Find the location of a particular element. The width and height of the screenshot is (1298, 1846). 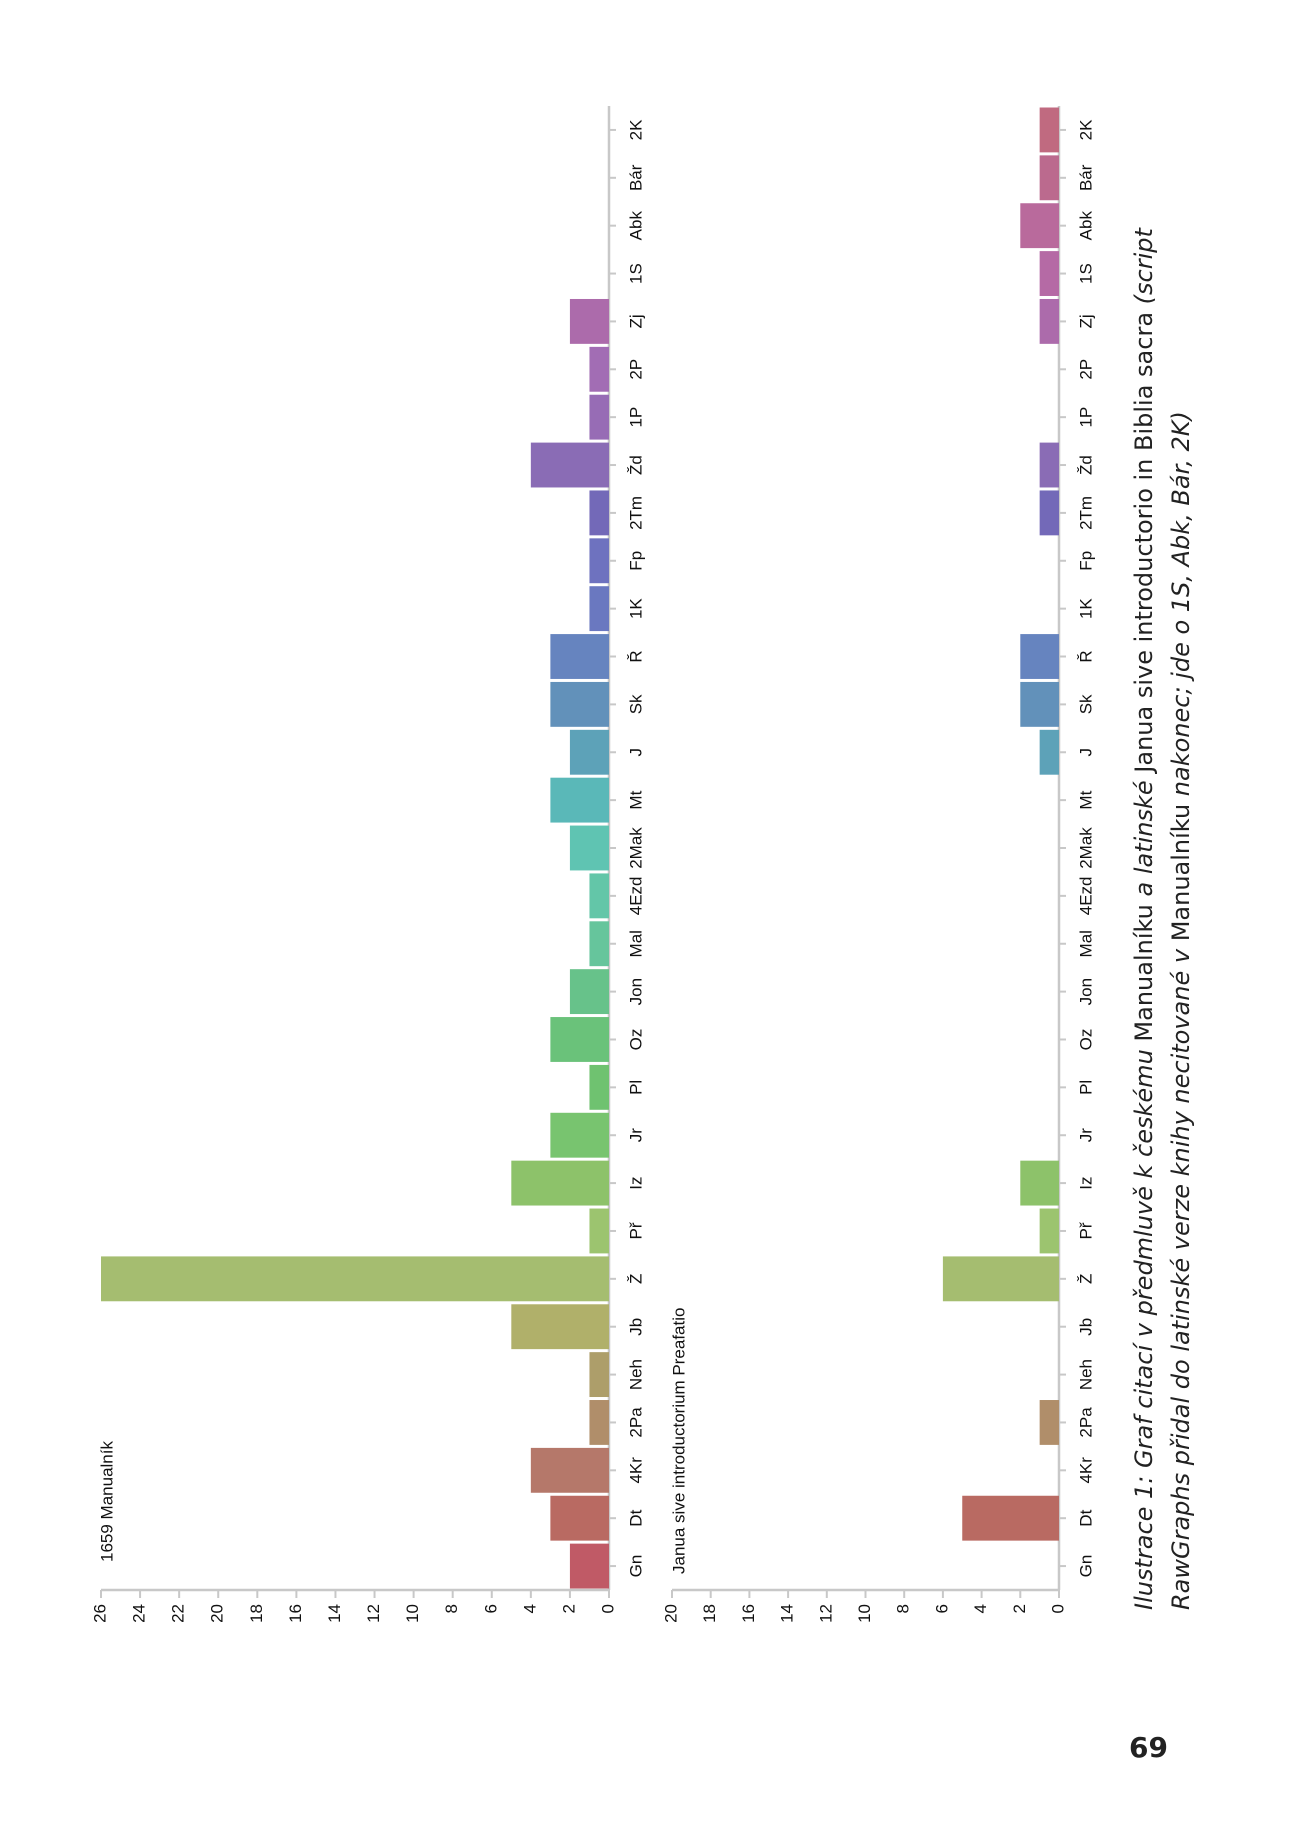

value-tick-label: 24 is located at coordinates (139, 1613).